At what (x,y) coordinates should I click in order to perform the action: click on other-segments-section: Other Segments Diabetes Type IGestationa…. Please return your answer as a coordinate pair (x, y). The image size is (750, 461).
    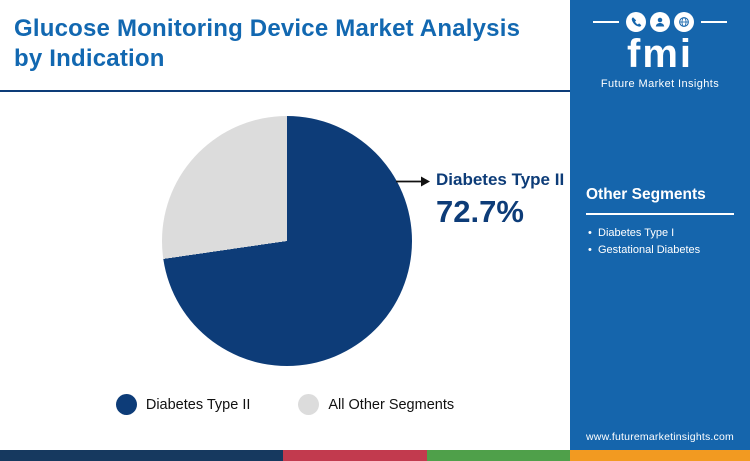
    Looking at the image, I should click on (660, 222).